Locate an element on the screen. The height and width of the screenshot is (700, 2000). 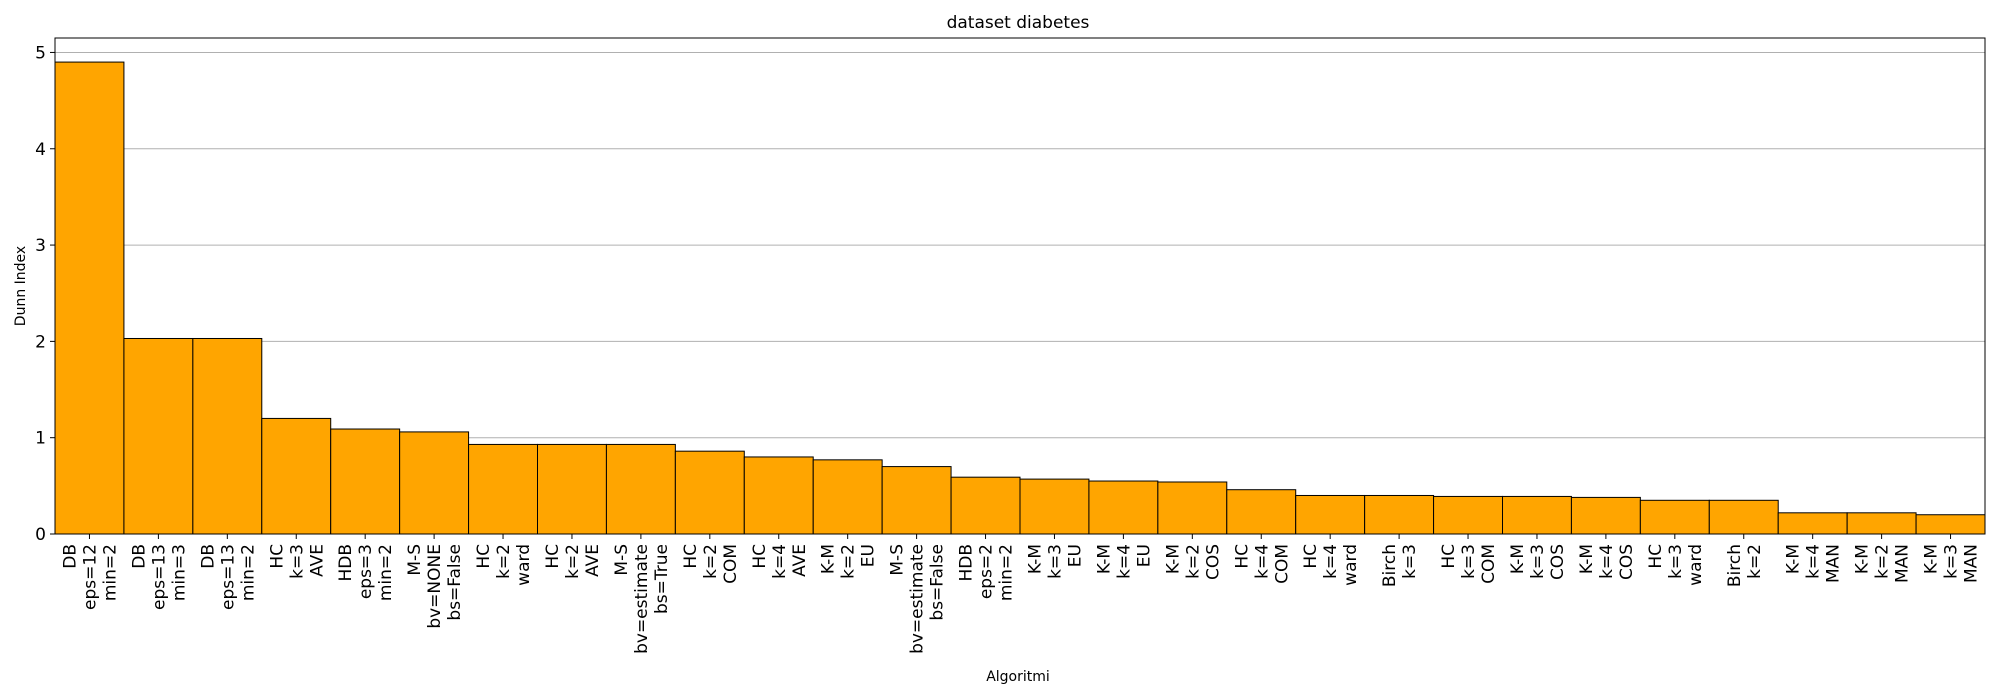
chart-title: dataset diabetes is located at coordinates (1018, 23).